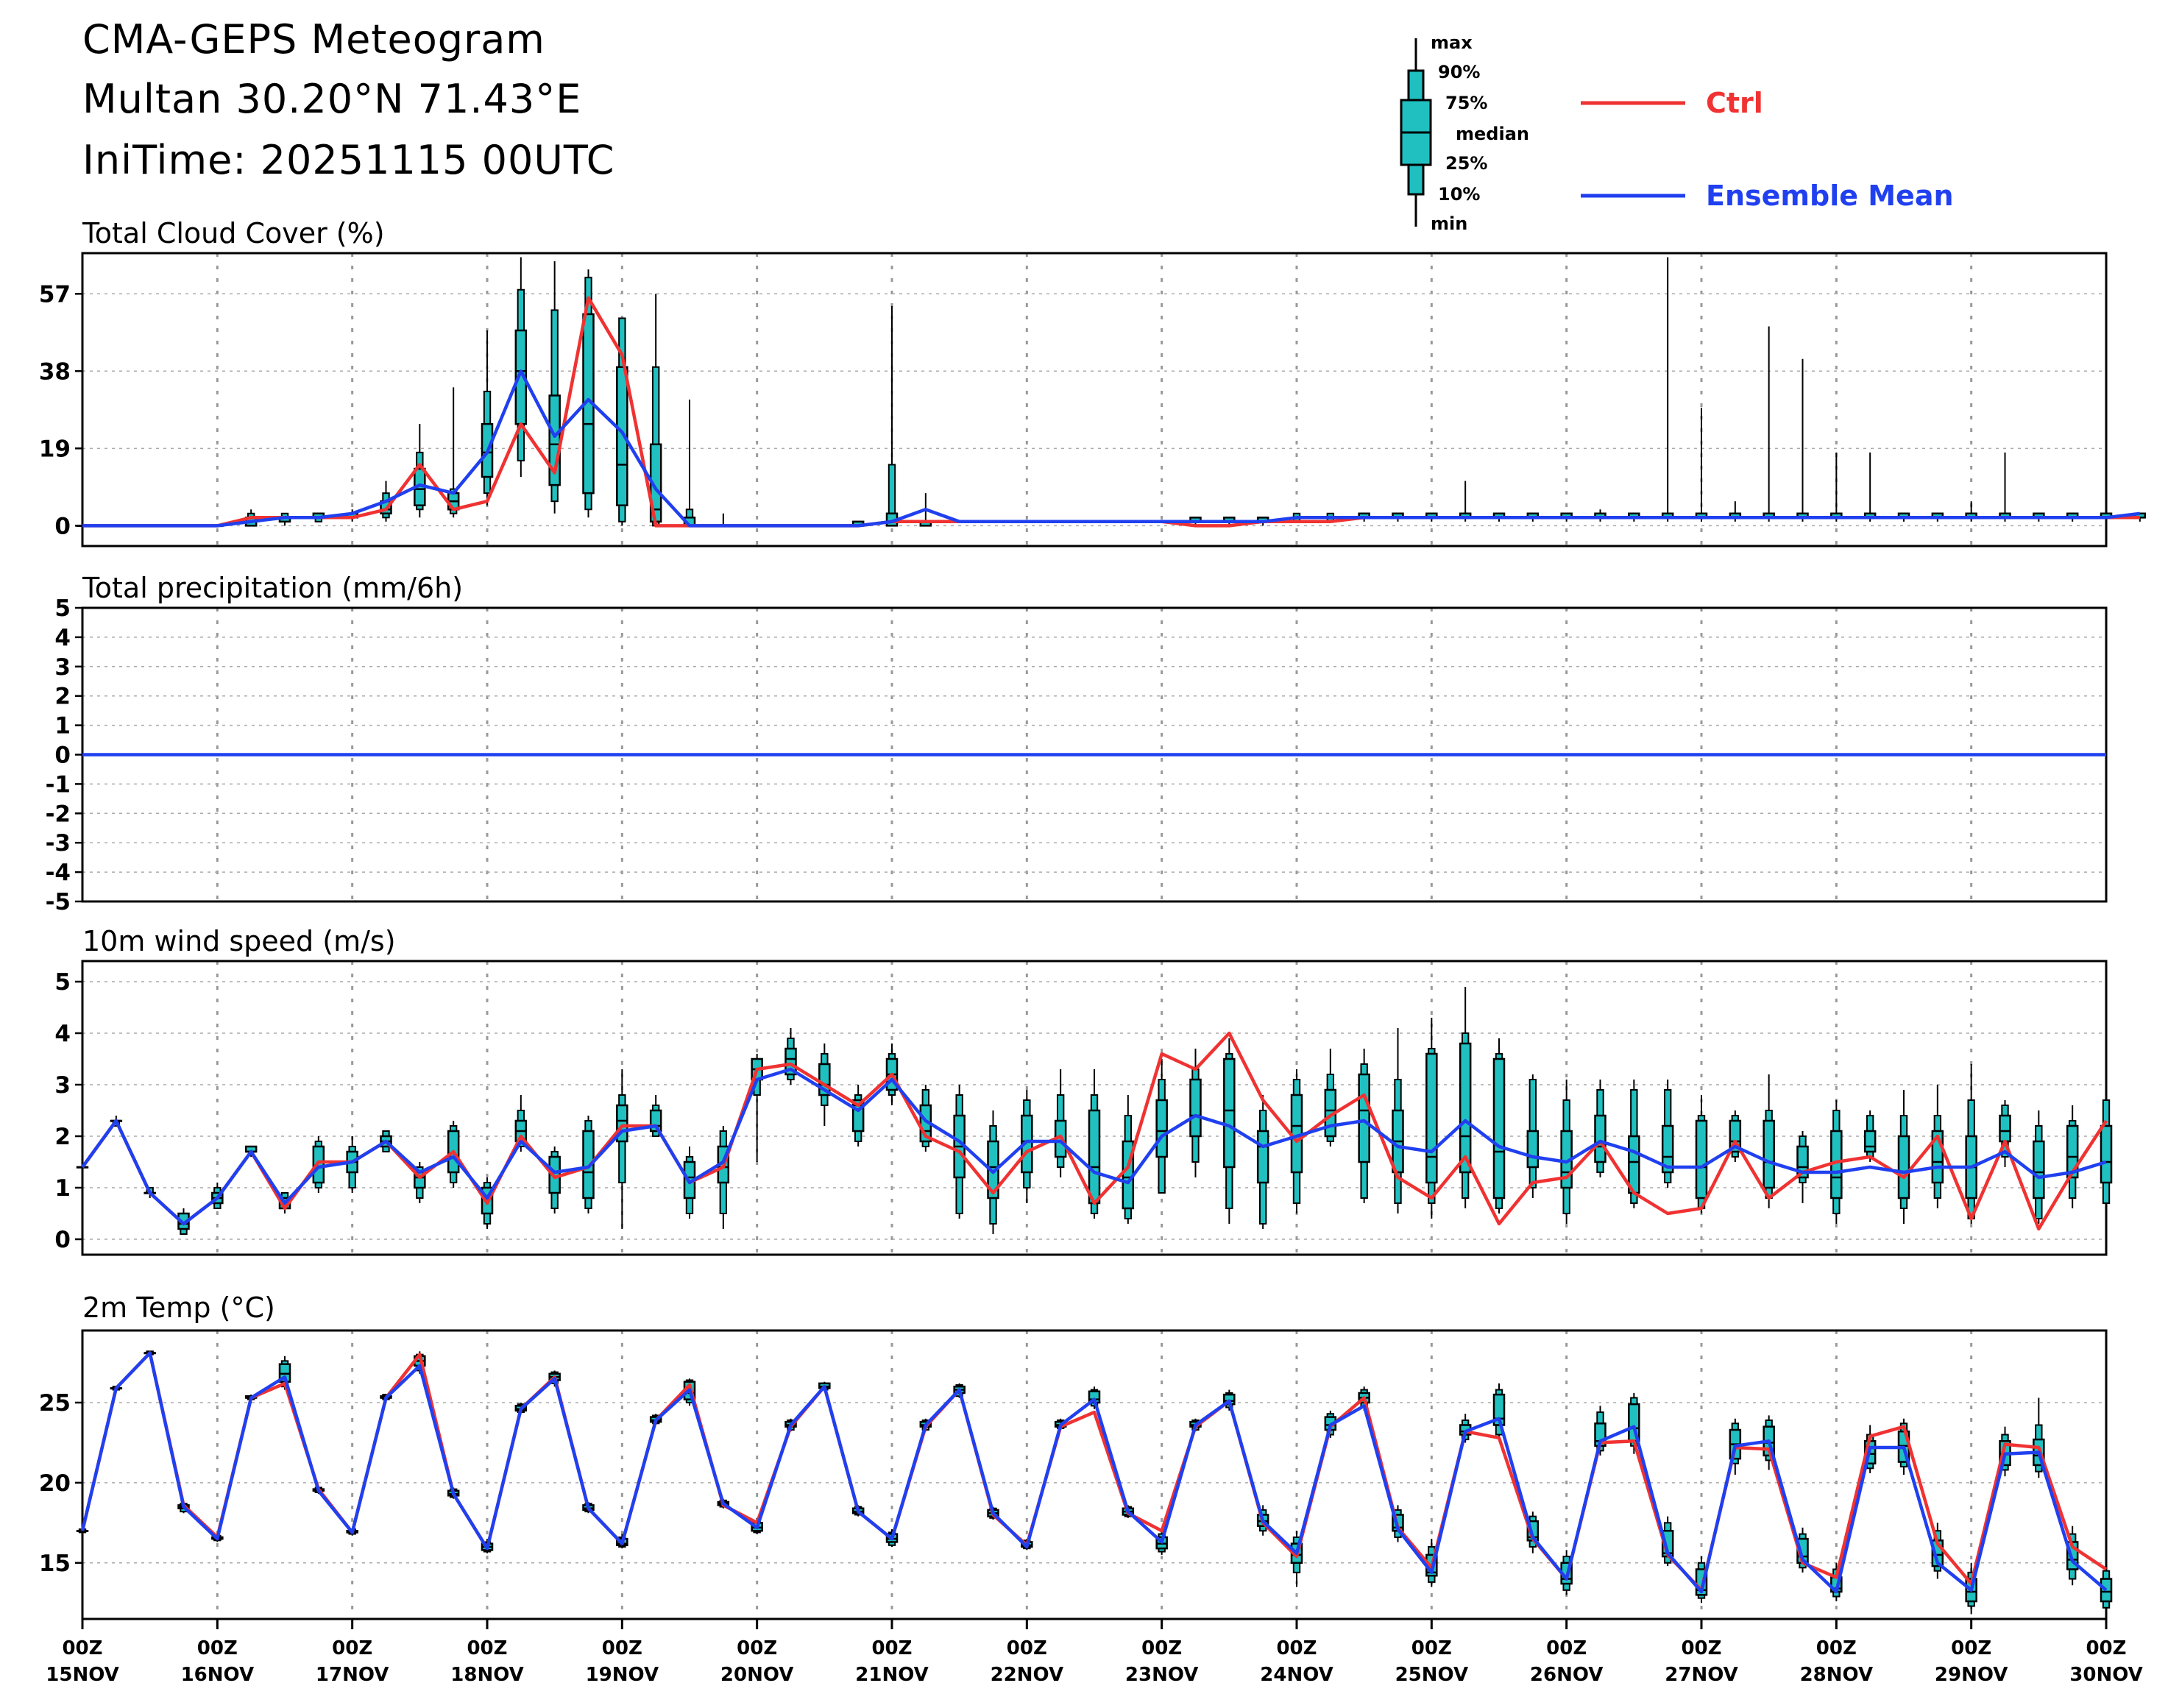  What do you see at coordinates (178, 1307) in the screenshot?
I see `panel-title: 2m Temp (°C)` at bounding box center [178, 1307].